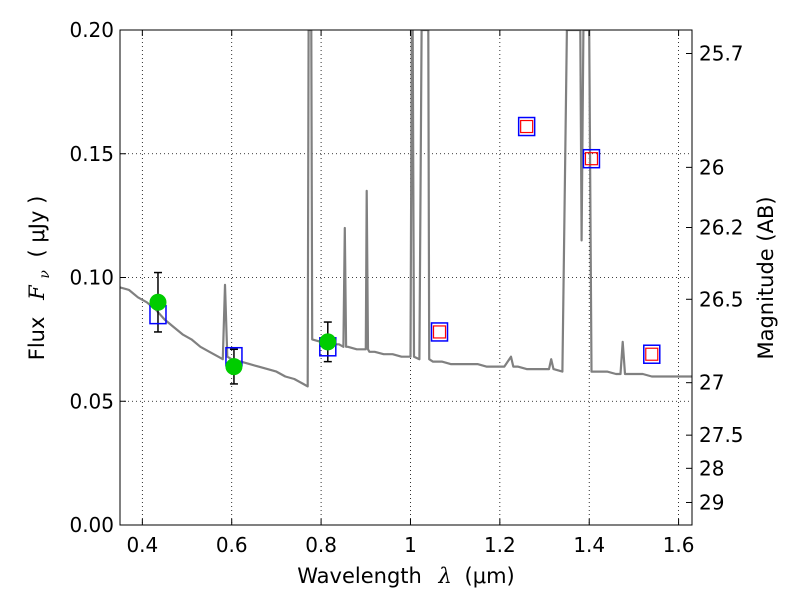 Image resolution: width=800 pixels, height=600 pixels. I want to click on x-tick-label: 1, so click(410, 545).